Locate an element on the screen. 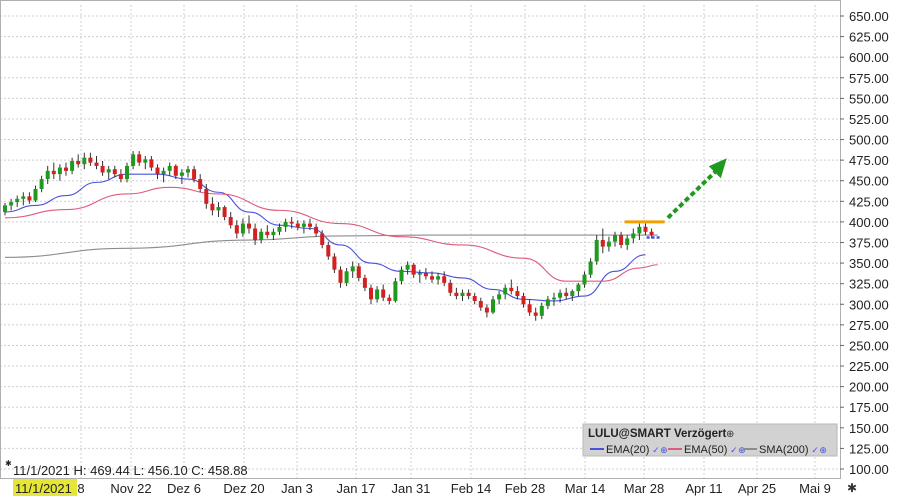  x-tick-label: Jan 31 is located at coordinates (410, 488).